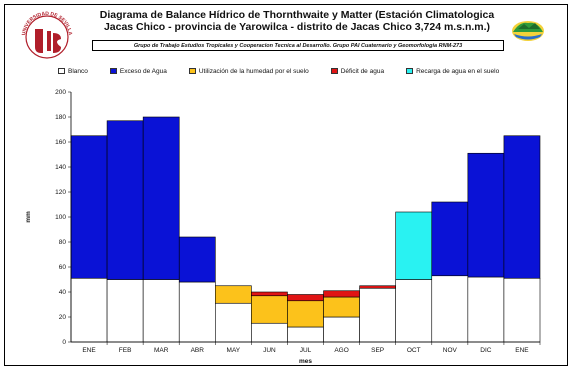  Describe the element at coordinates (60, 92) in the screenshot. I see `y-tick-label: 200` at that location.